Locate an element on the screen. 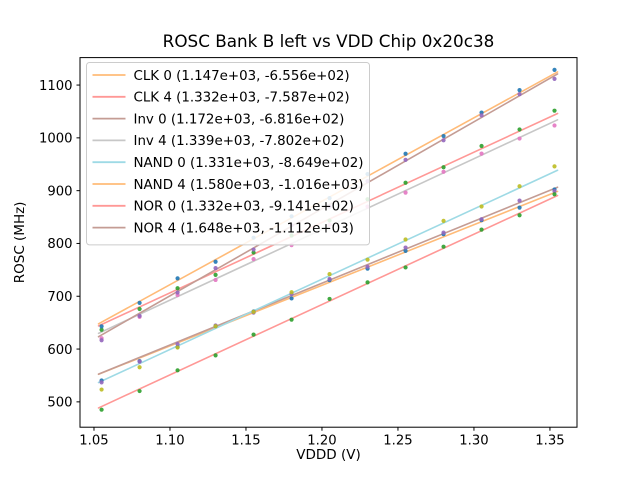  y-axis-label: ROSC (MHz) is located at coordinates (20, 243).